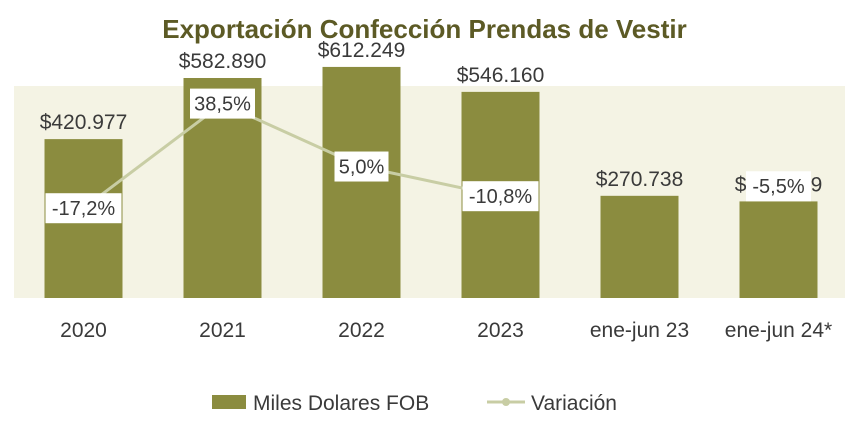 Image resolution: width=849 pixels, height=428 pixels. What do you see at coordinates (506, 402) in the screenshot?
I see `legend-line-marker` at bounding box center [506, 402].